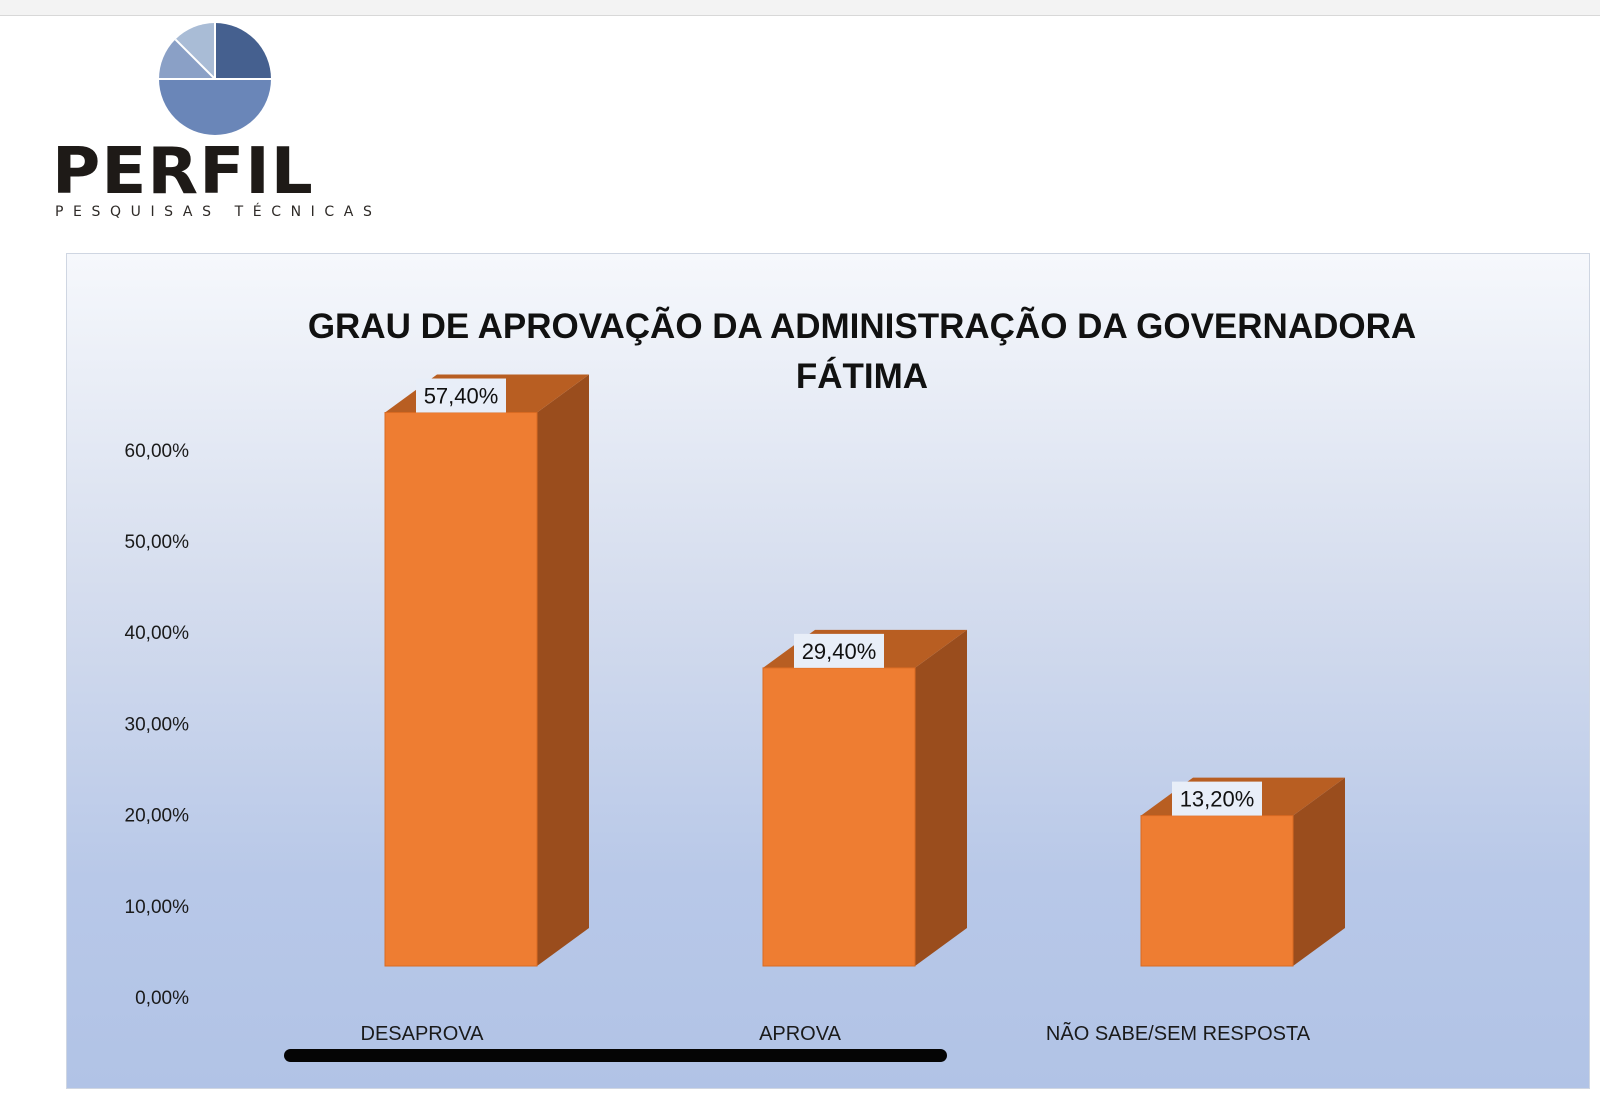 This screenshot has width=1600, height=1107. I want to click on logo-wordmark: PERFIL, so click(183, 172).